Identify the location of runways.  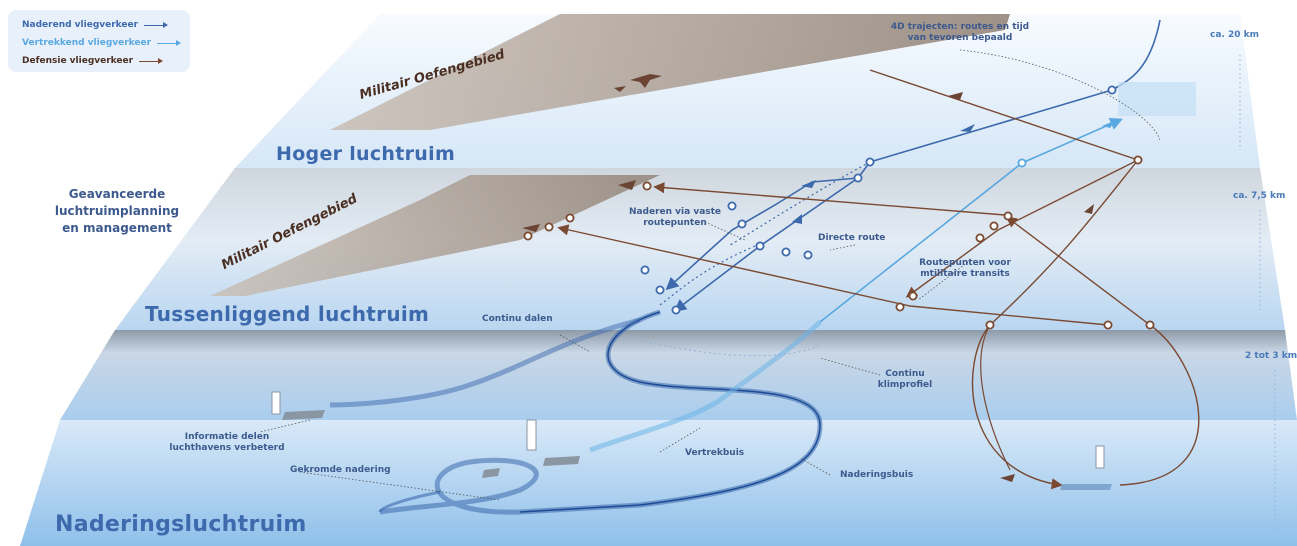
(697, 450).